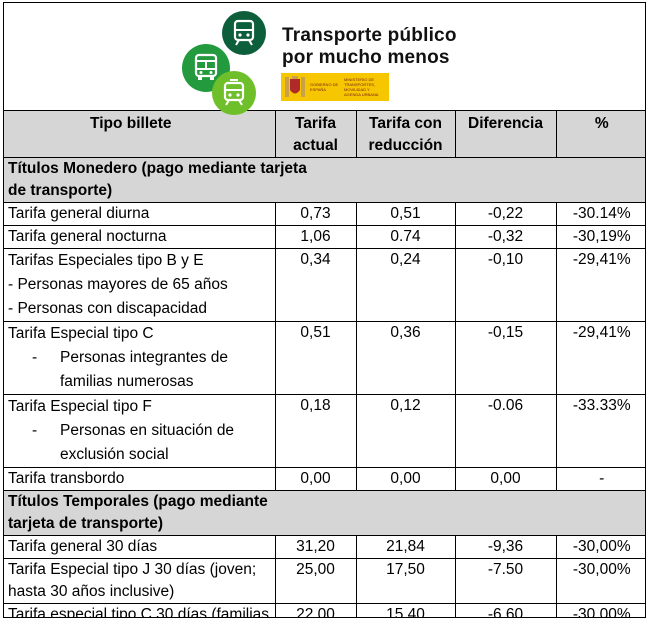 This screenshot has height=623, width=650. What do you see at coordinates (140, 237) in the screenshot?
I see `fare-name: Tarifa general nocturna` at bounding box center [140, 237].